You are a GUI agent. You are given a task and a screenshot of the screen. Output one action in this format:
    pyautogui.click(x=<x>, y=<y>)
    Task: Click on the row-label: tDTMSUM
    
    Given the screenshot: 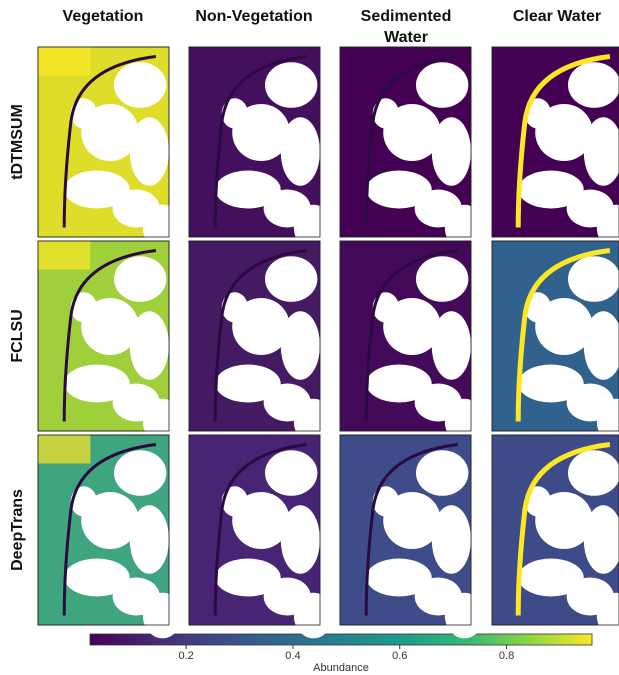 What is the action you would take?
    pyautogui.click(x=17, y=142)
    